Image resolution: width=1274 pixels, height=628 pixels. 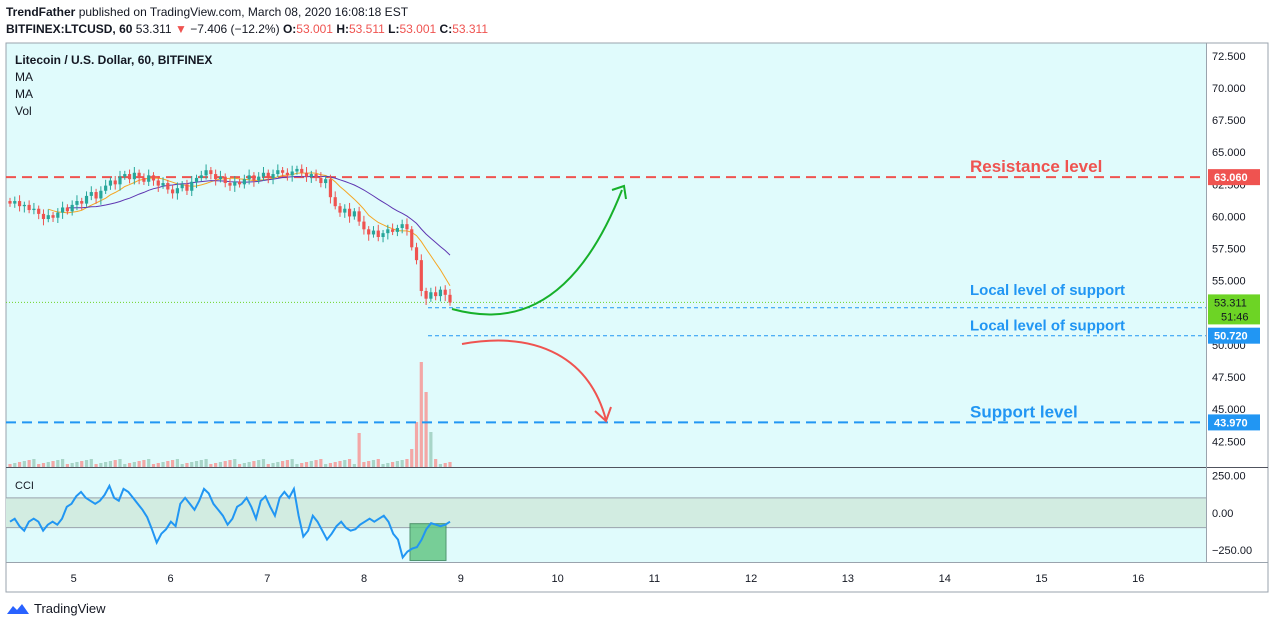 What do you see at coordinates (446, 29) in the screenshot?
I see `close-label: C:` at bounding box center [446, 29].